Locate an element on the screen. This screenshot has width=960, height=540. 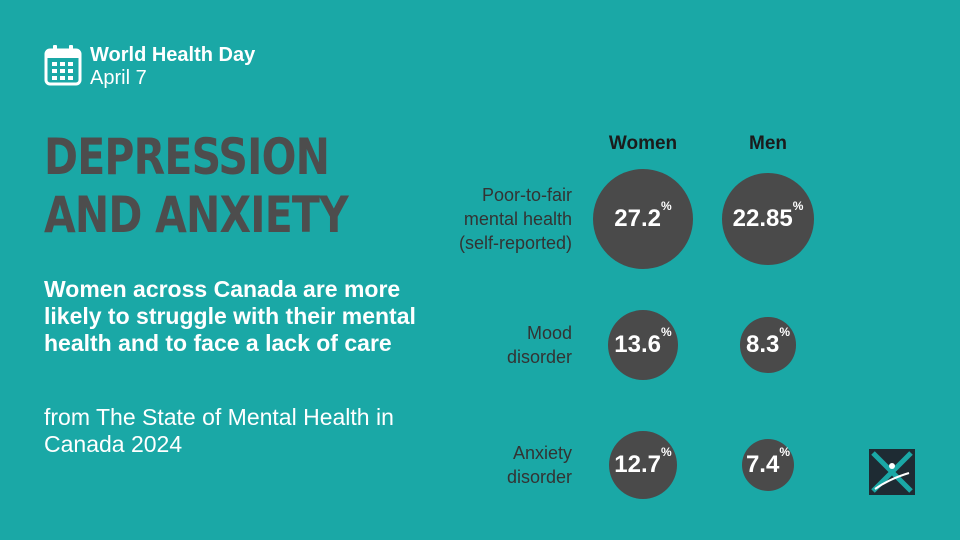
bubble-men: 22.85% is located at coordinates (768, 219).